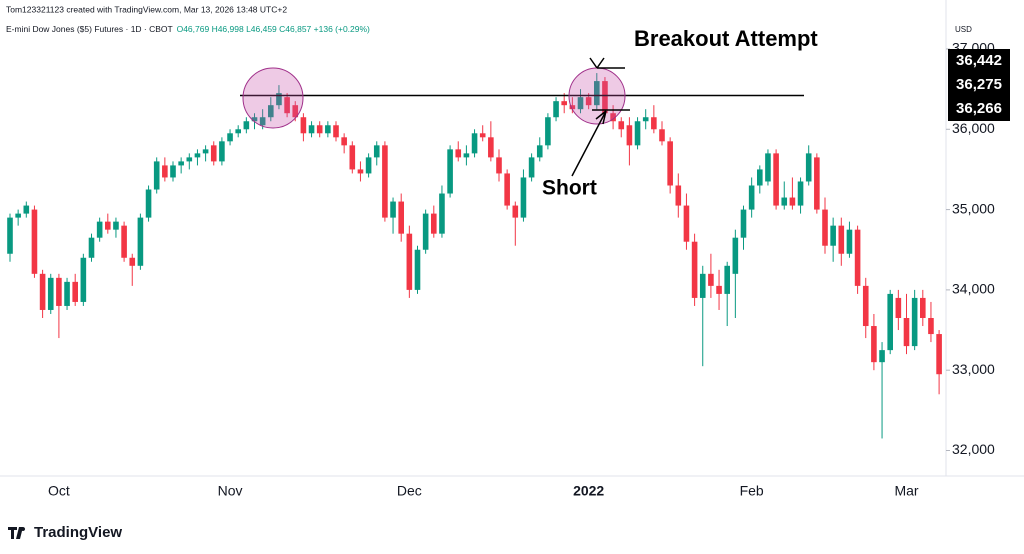  What do you see at coordinates (600, 143) in the screenshot?
I see `short-arrow` at bounding box center [600, 143].